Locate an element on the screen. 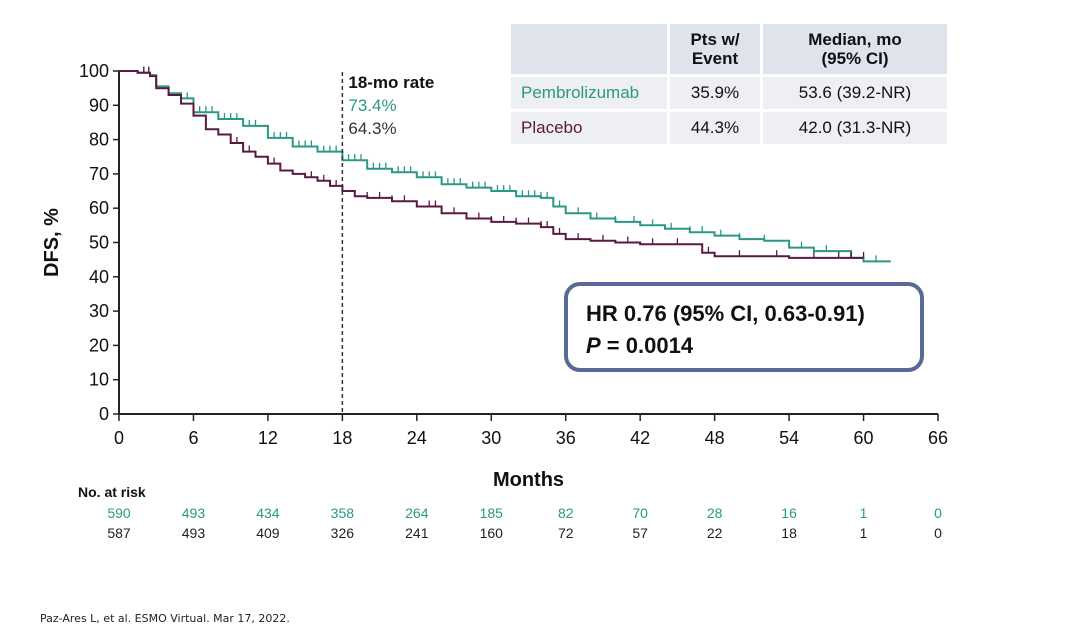  y-tick-label: 60 is located at coordinates (99, 208).